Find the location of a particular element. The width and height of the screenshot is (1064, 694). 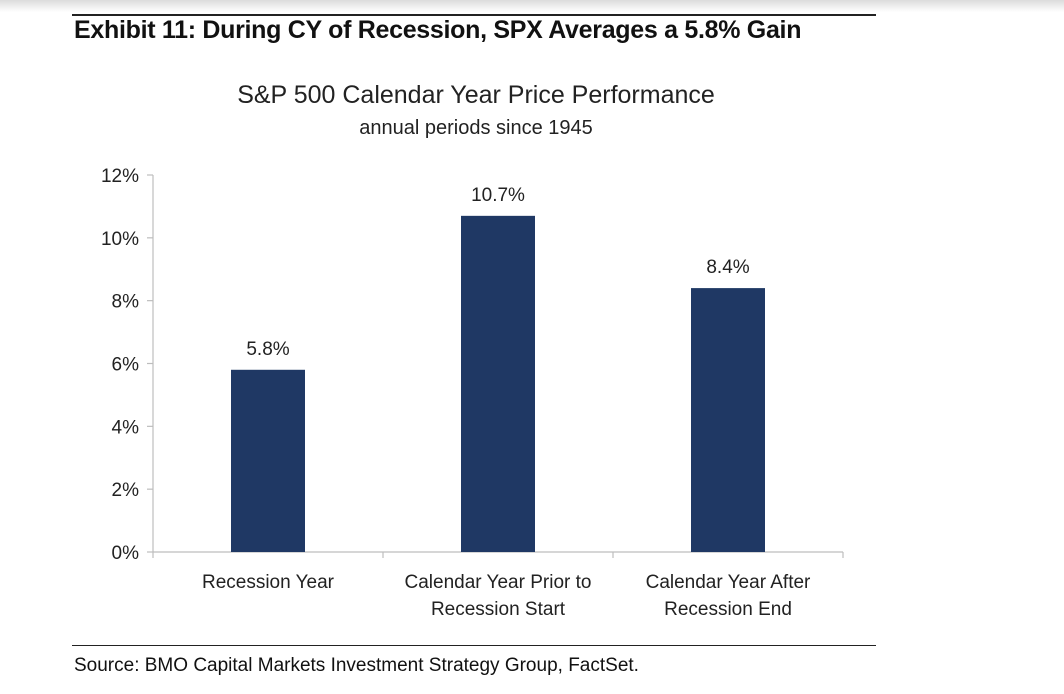

y-tick-label: 6% is located at coordinates (126, 365).